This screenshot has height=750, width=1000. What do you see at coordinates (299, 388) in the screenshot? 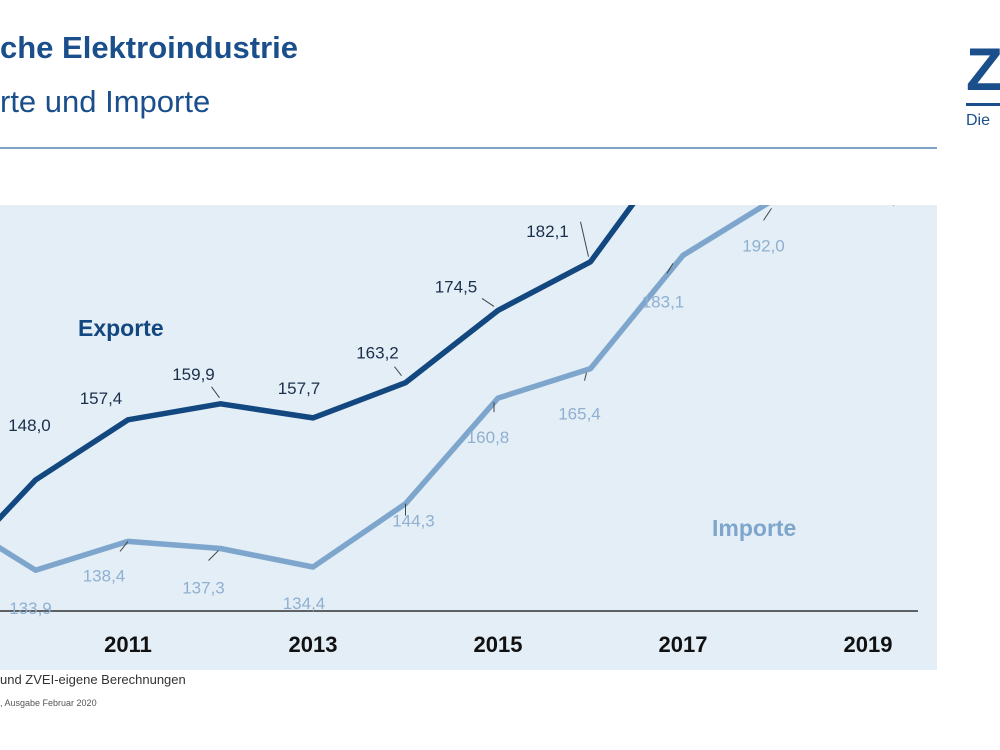
I see `data-label: 157,7` at bounding box center [299, 388].